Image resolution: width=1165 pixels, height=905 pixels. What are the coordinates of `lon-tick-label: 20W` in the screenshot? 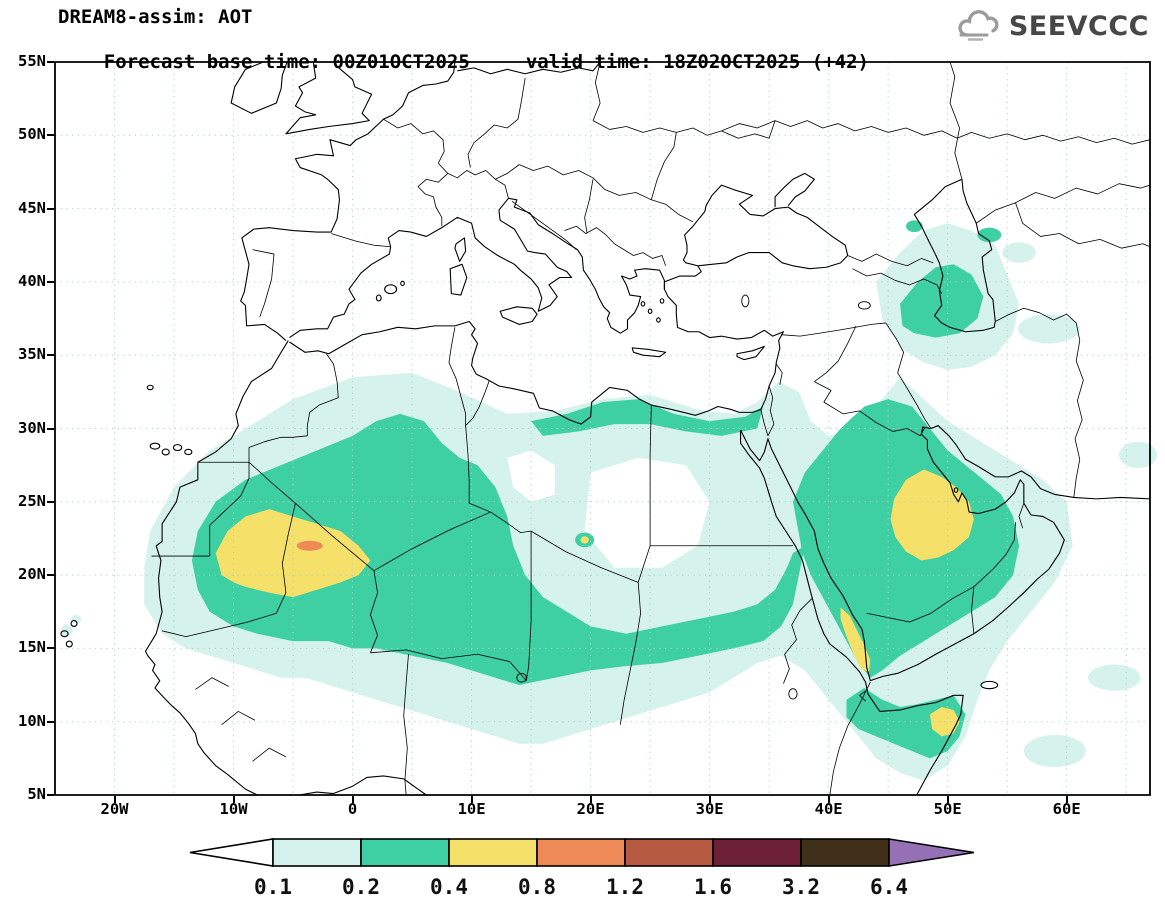 It's located at (114, 809).